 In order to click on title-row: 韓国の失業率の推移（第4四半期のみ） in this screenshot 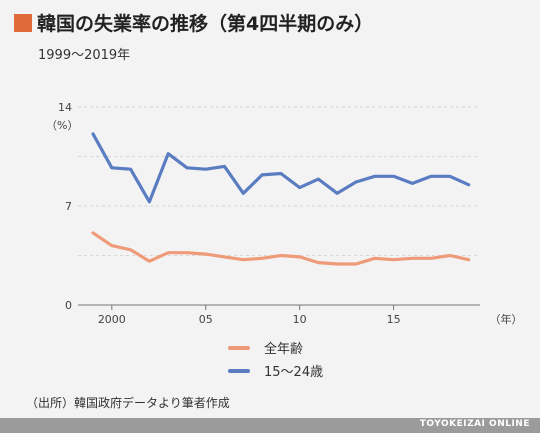, I will do `click(193, 22)`.